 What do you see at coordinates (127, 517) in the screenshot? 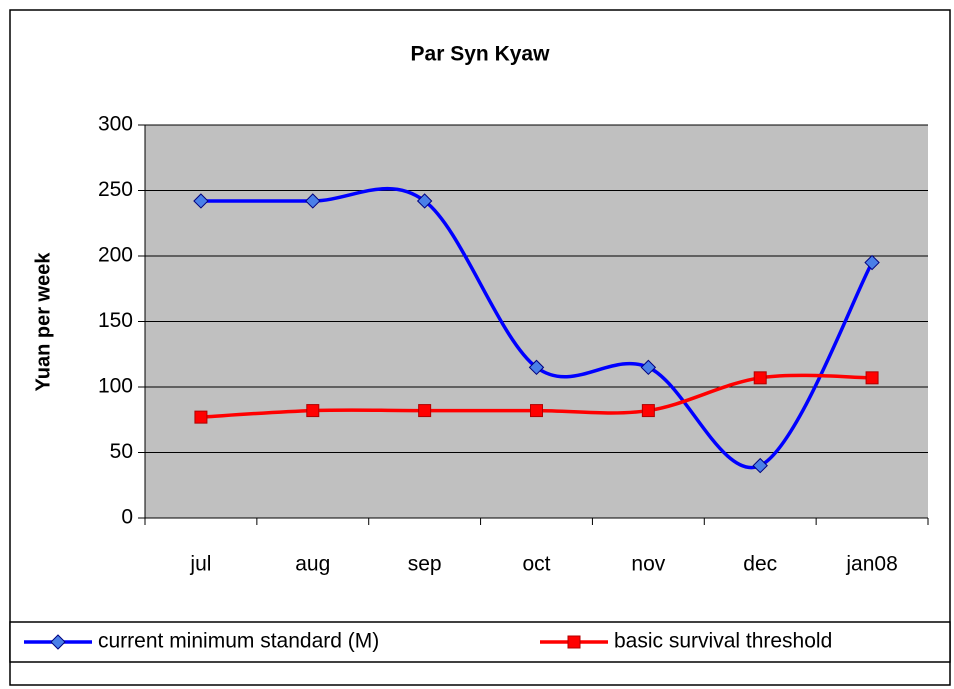
I see `y-tick-label: 0` at bounding box center [127, 517].